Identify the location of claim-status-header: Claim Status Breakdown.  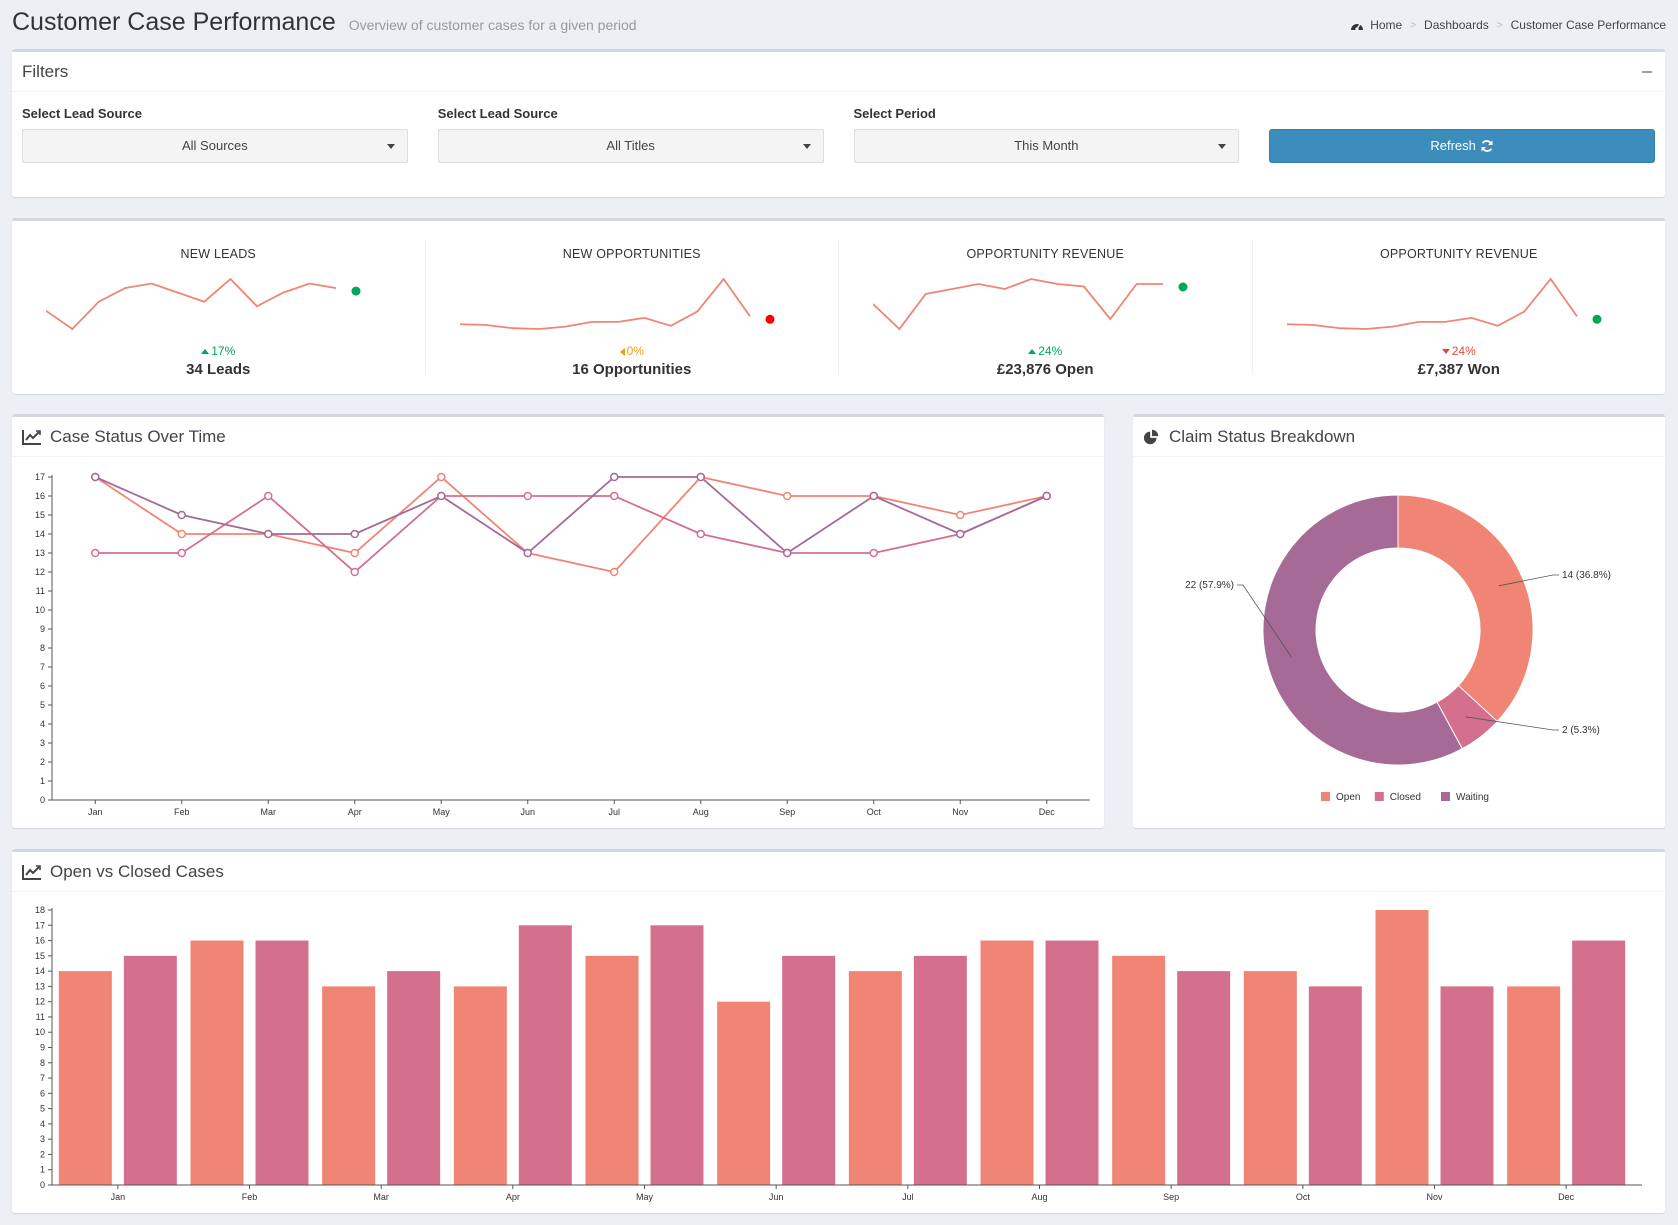
(1399, 437).